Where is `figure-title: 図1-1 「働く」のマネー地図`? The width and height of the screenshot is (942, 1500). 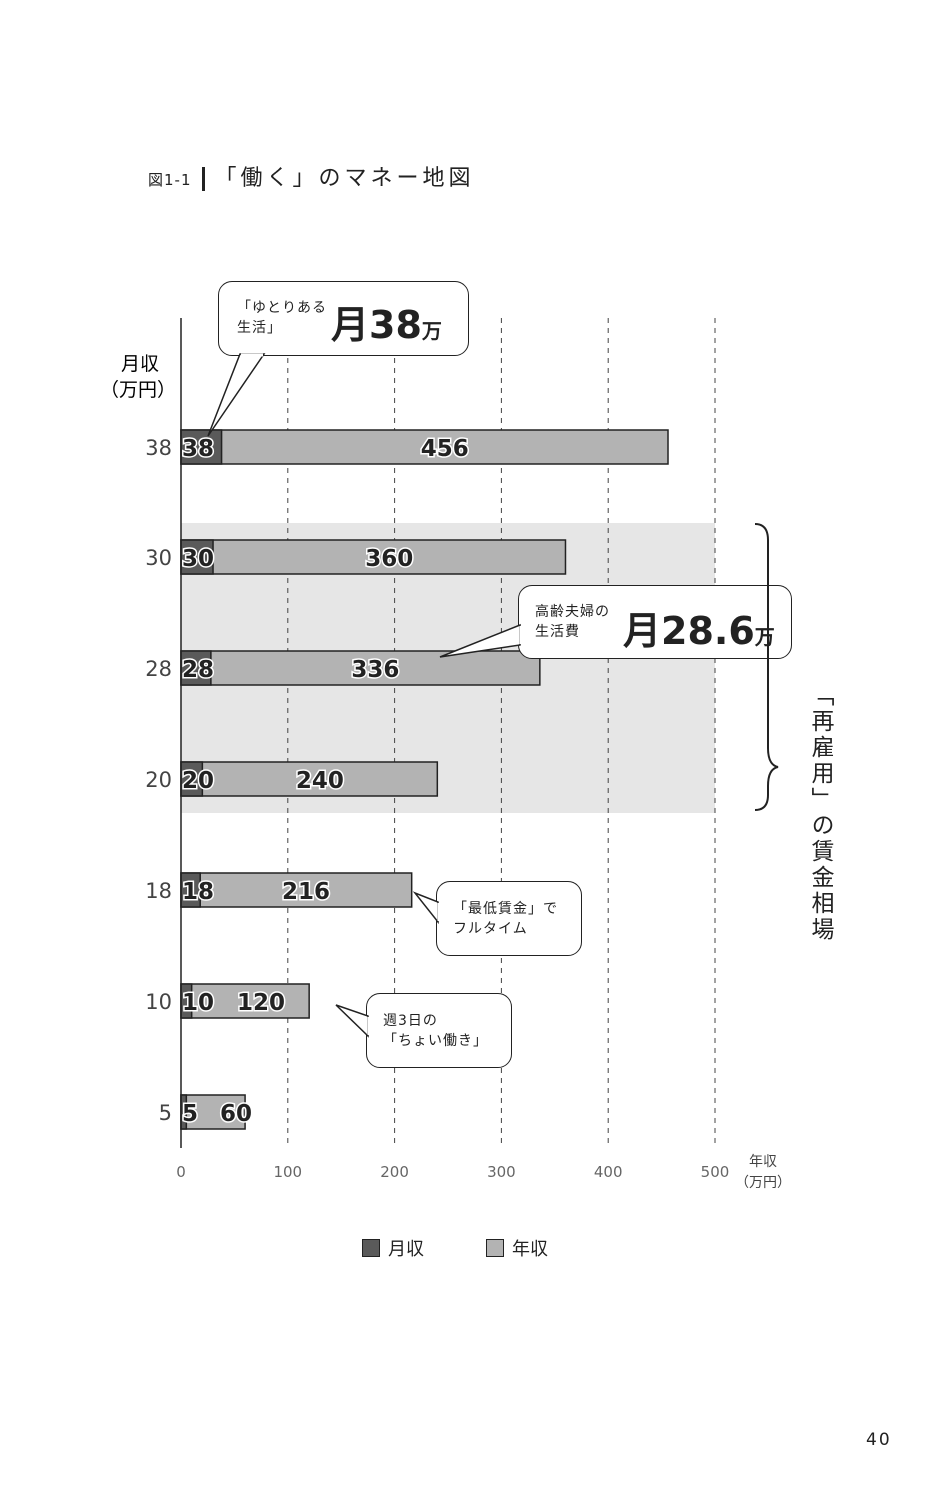
figure-title: 図1-1 「働く」のマネー地図 is located at coordinates (311, 176).